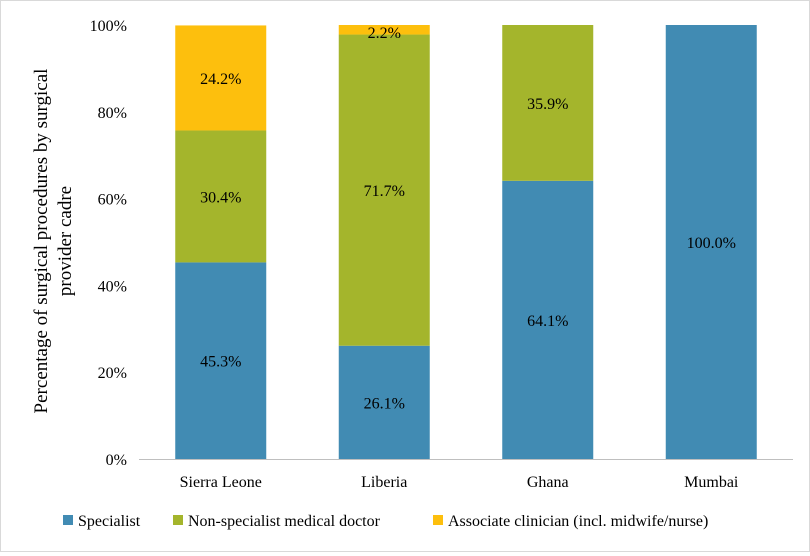  I want to click on data-label: 30.4%, so click(220, 197).